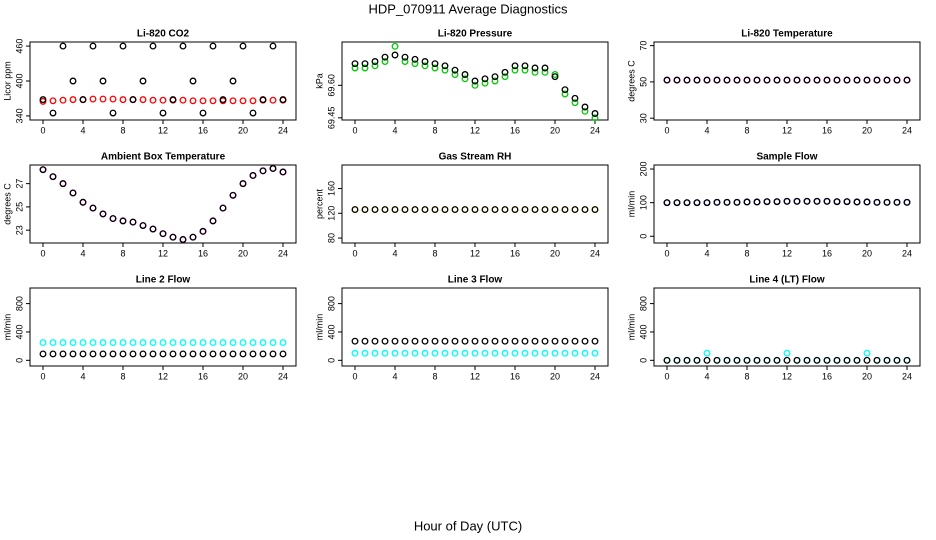  I want to click on y-axis-label: degrees C, so click(631, 81).